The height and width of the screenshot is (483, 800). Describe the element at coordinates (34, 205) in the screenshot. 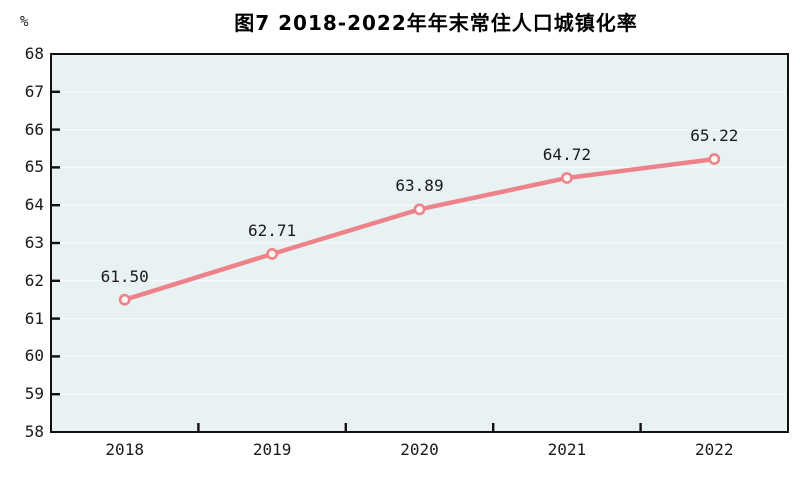

I see `y-axis-tick-label: 64` at that location.